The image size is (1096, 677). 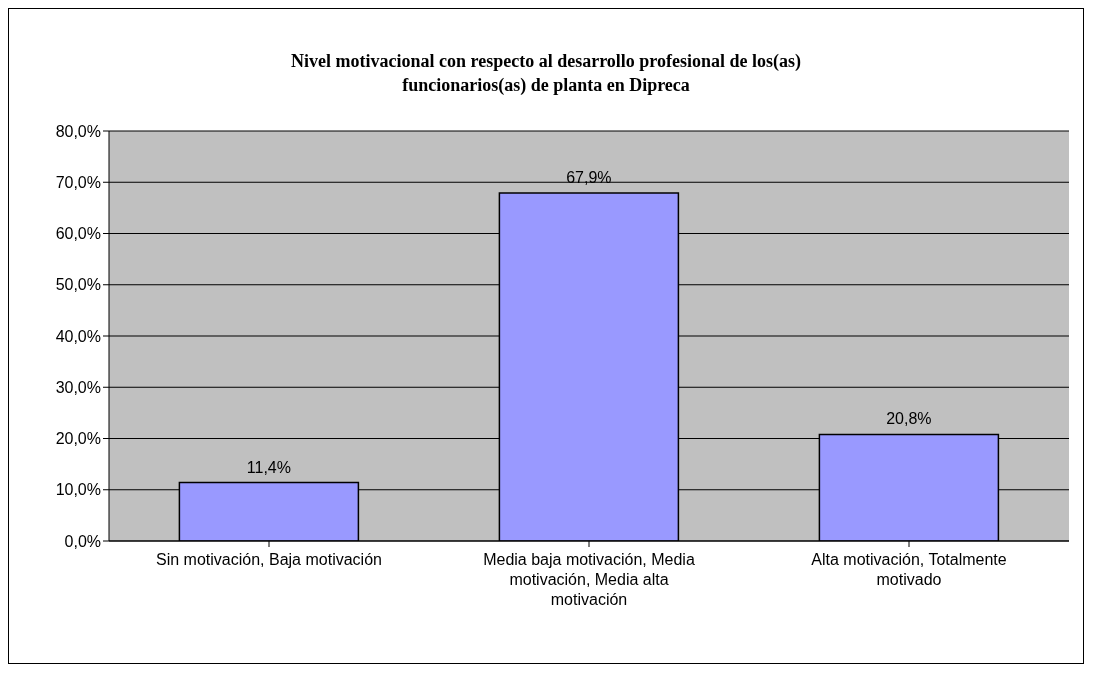 I want to click on y-tick-label: 50,0%, so click(x=78, y=285).